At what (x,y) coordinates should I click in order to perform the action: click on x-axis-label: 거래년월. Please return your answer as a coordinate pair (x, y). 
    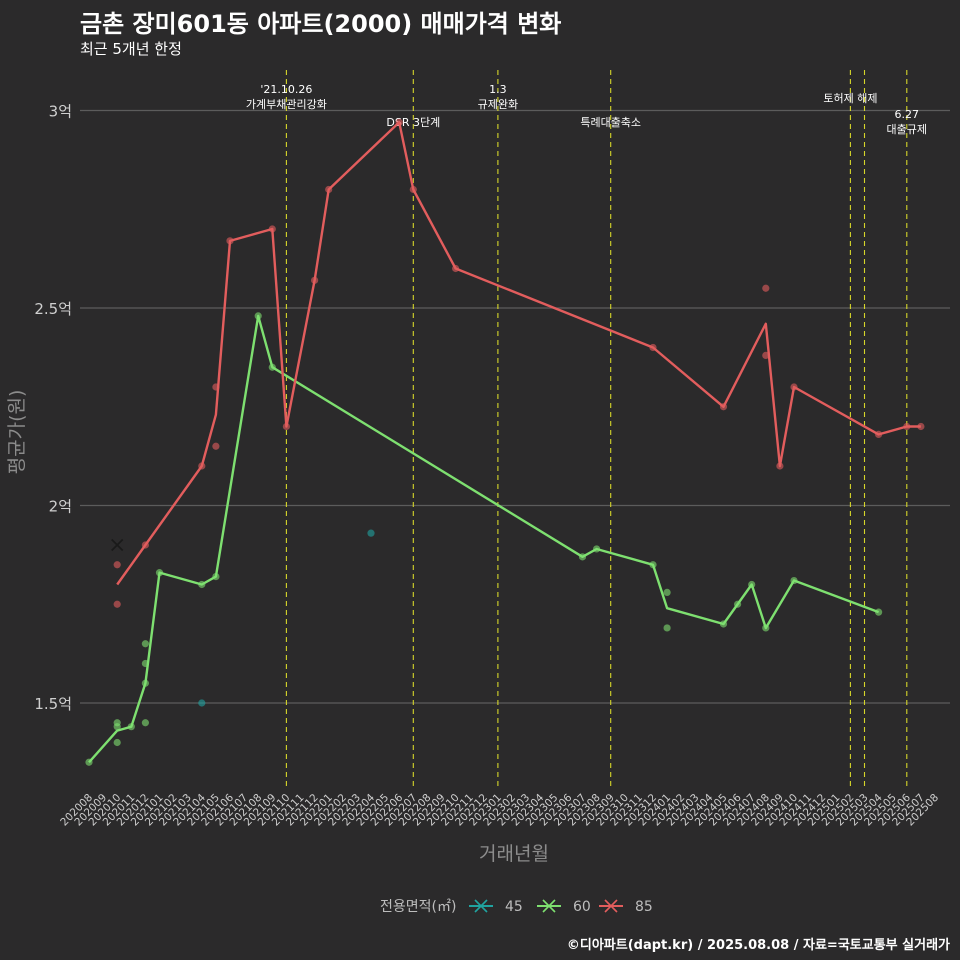
    Looking at the image, I should click on (514, 854).